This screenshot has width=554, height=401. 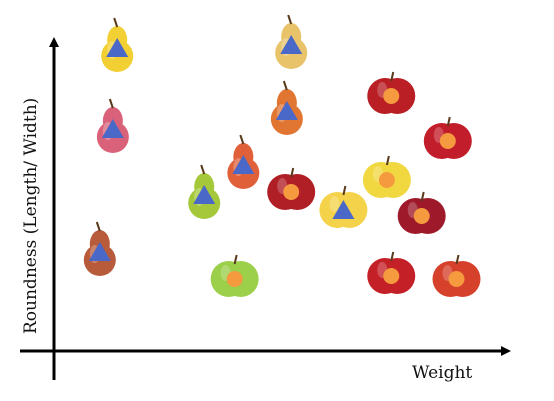 What do you see at coordinates (31, 216) in the screenshot?
I see `y-axis-label: Roundness (Length/ Width)` at bounding box center [31, 216].